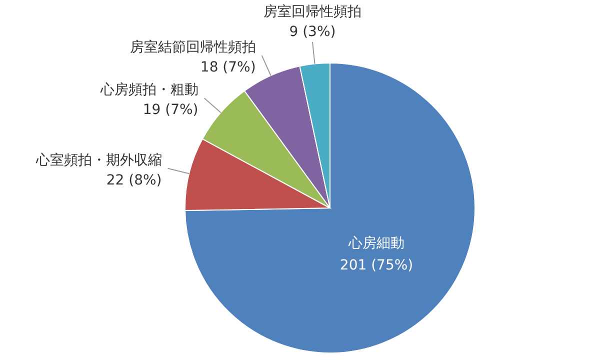  Describe the element at coordinates (377, 266) in the screenshot. I see `data-label: 201 (75%)` at that location.